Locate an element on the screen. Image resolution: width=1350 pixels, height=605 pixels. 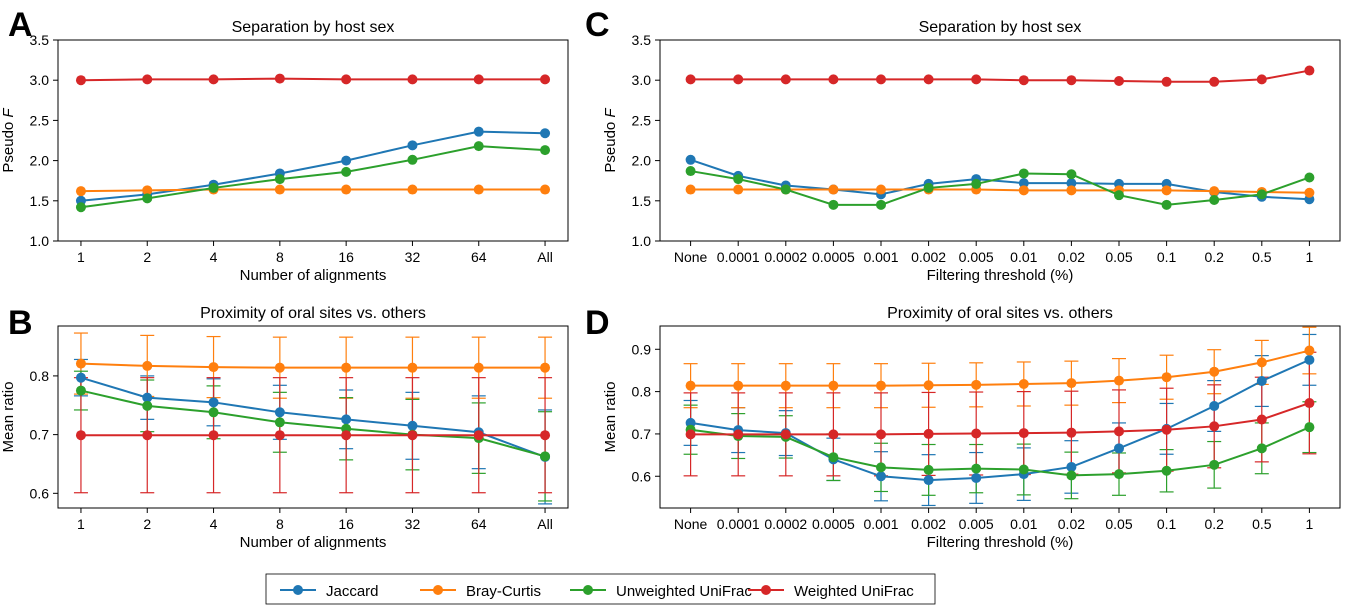
panel-label-b: B is located at coordinates (20, 323).